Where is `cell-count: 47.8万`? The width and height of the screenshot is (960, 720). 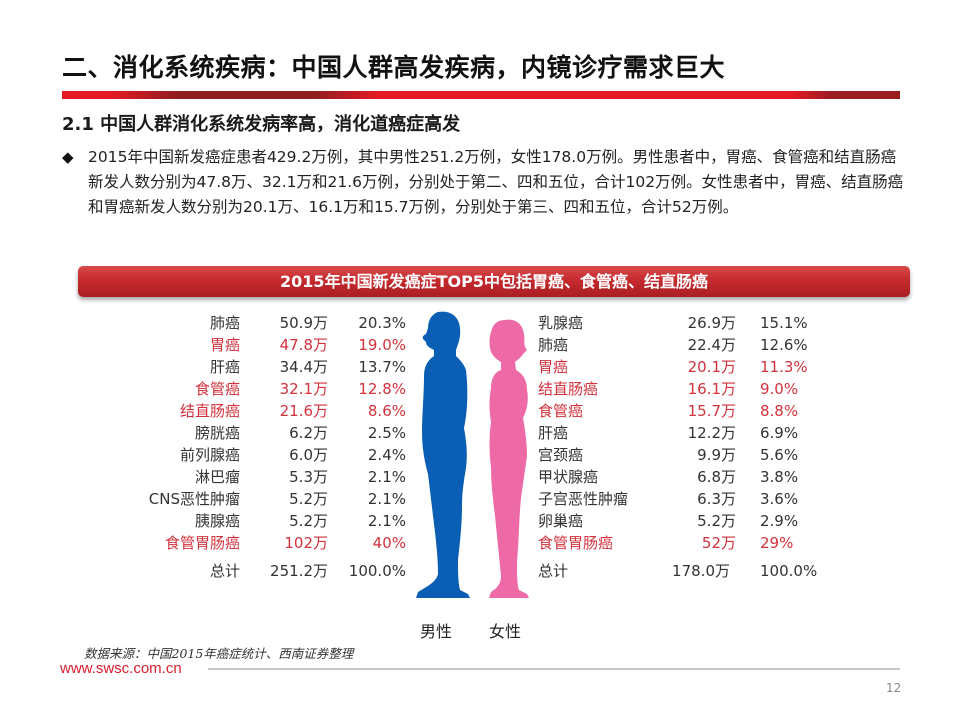 cell-count: 47.8万 is located at coordinates (303, 345).